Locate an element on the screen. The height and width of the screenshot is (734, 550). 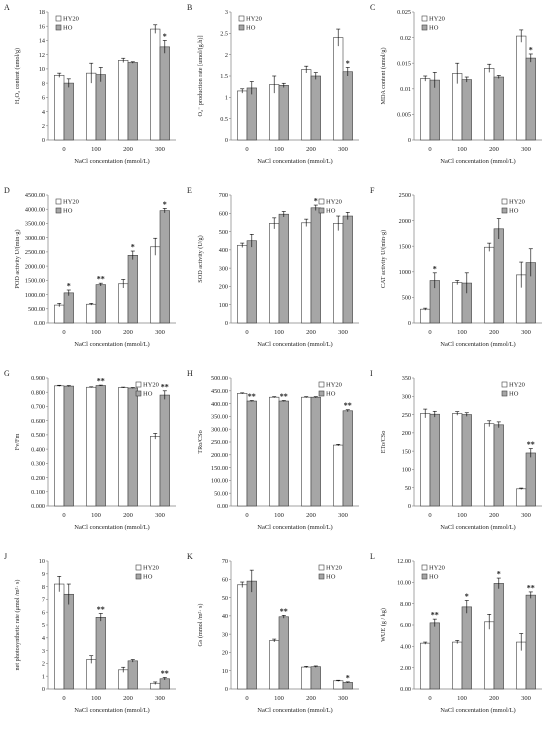
y-tick-label: 0.02 is located at coordinates (405, 38).